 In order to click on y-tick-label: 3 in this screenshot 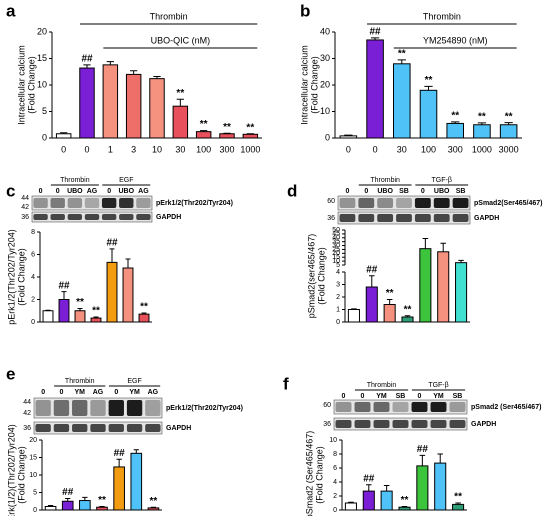, I will do `click(338, 284)`.